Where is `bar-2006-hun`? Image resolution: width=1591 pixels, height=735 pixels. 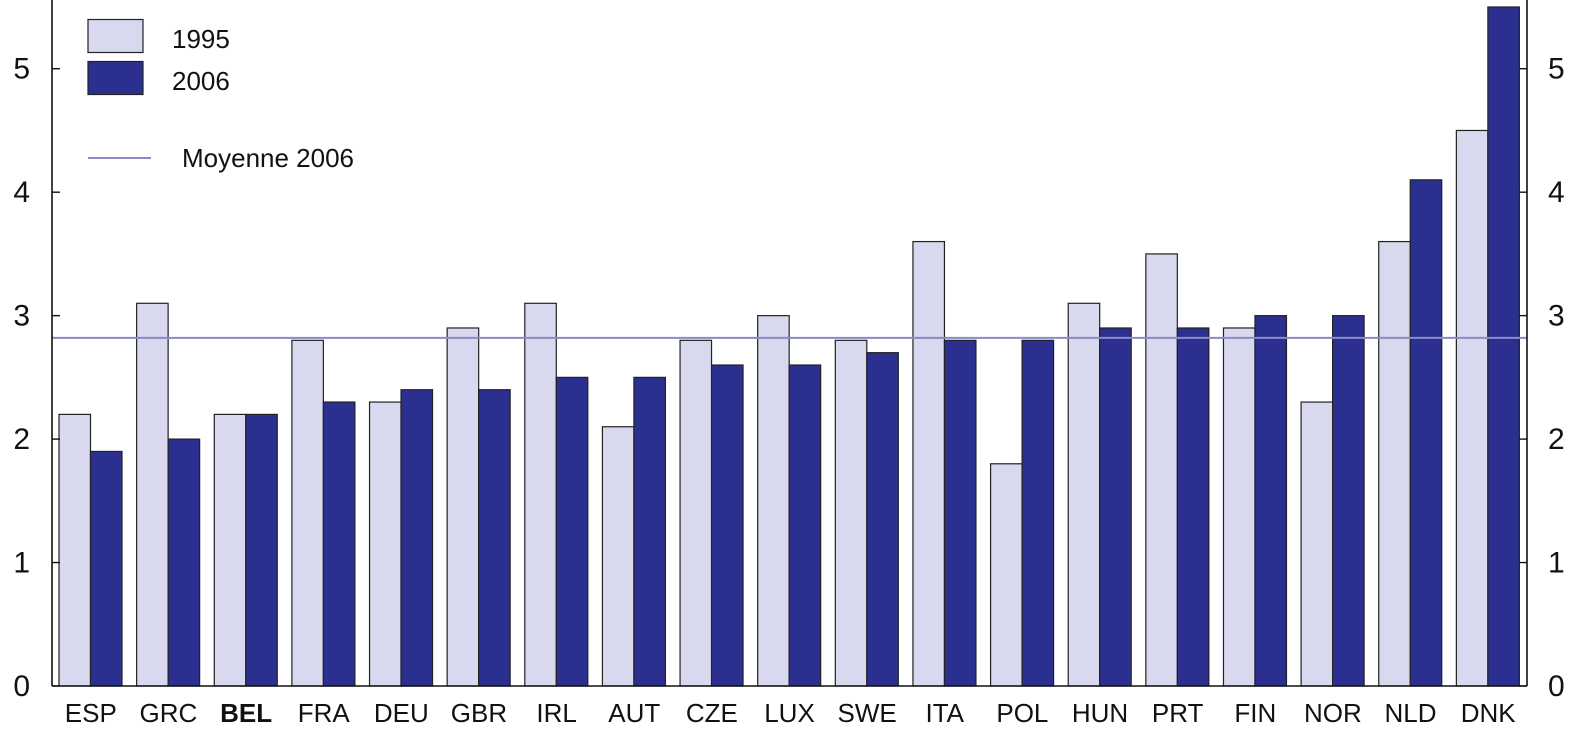 bar-2006-hun is located at coordinates (1115, 507).